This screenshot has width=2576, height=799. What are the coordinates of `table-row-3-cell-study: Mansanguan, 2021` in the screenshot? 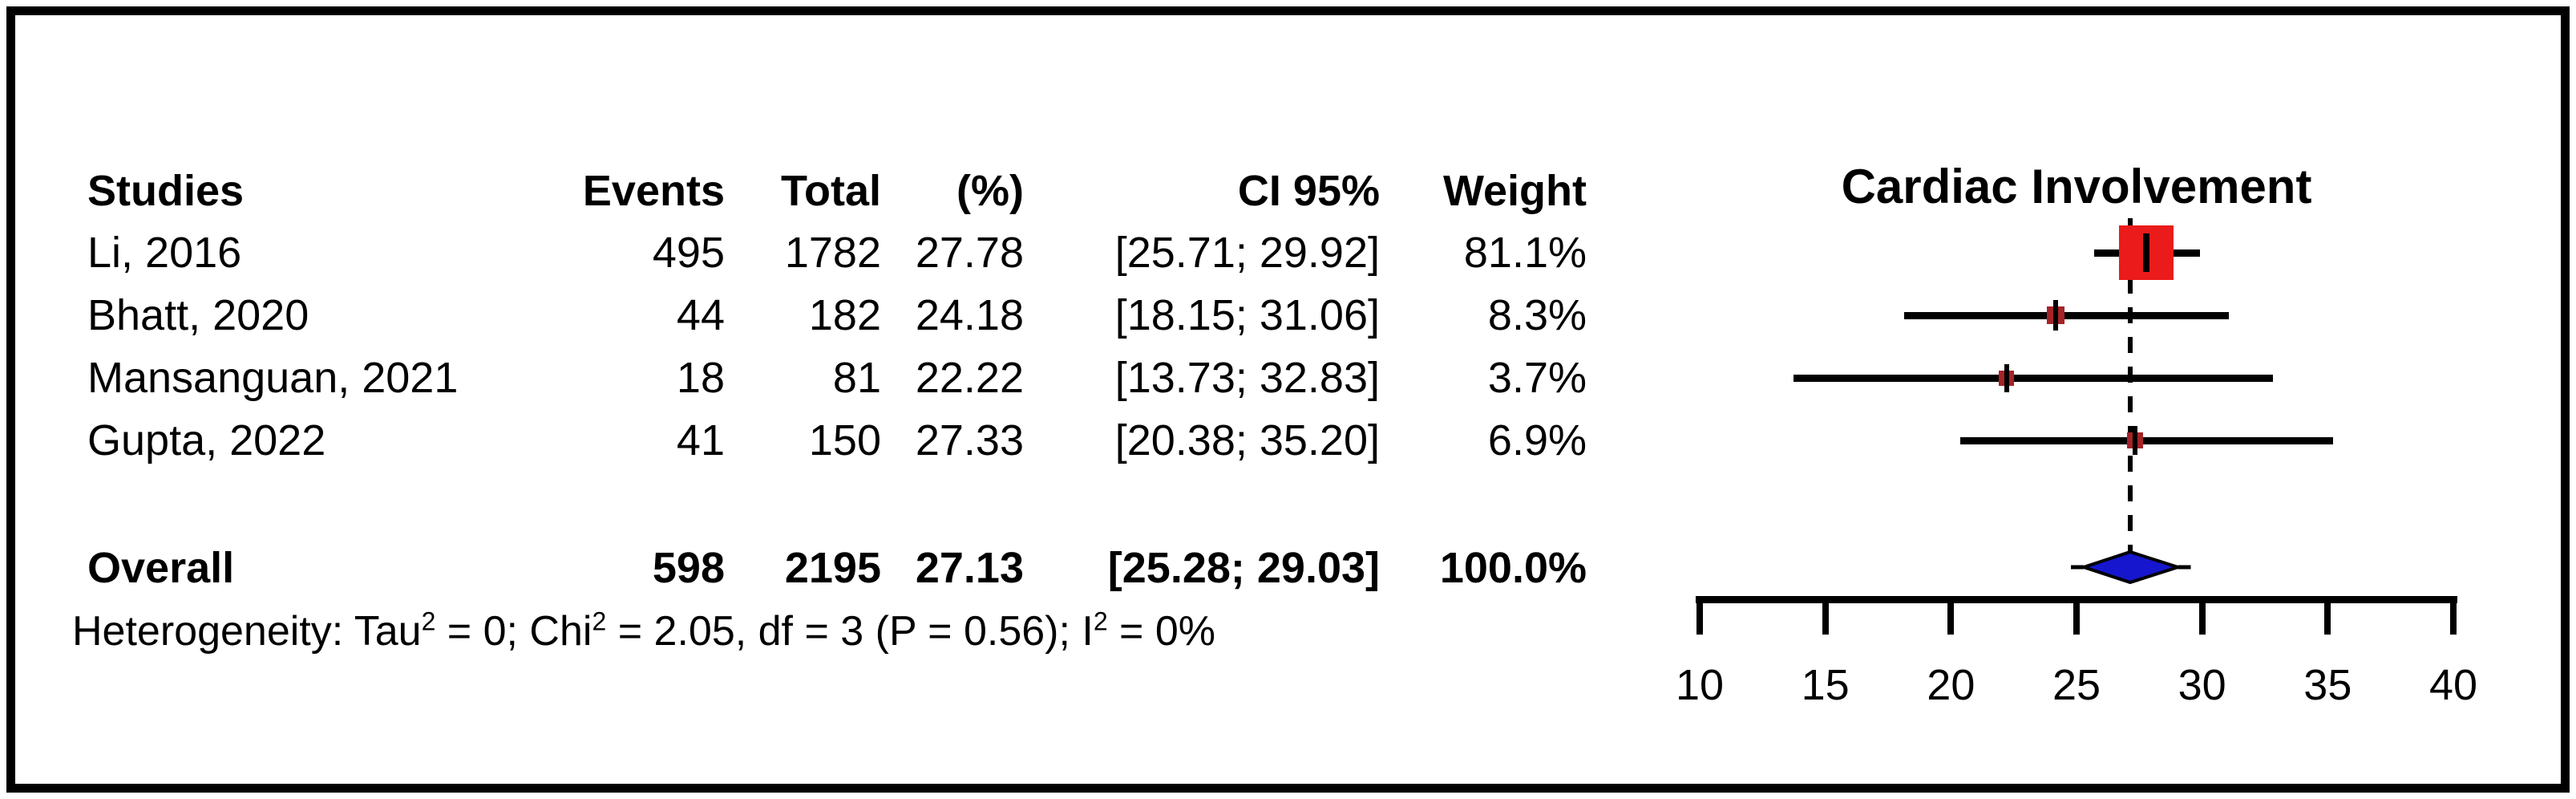 It's located at (273, 378).